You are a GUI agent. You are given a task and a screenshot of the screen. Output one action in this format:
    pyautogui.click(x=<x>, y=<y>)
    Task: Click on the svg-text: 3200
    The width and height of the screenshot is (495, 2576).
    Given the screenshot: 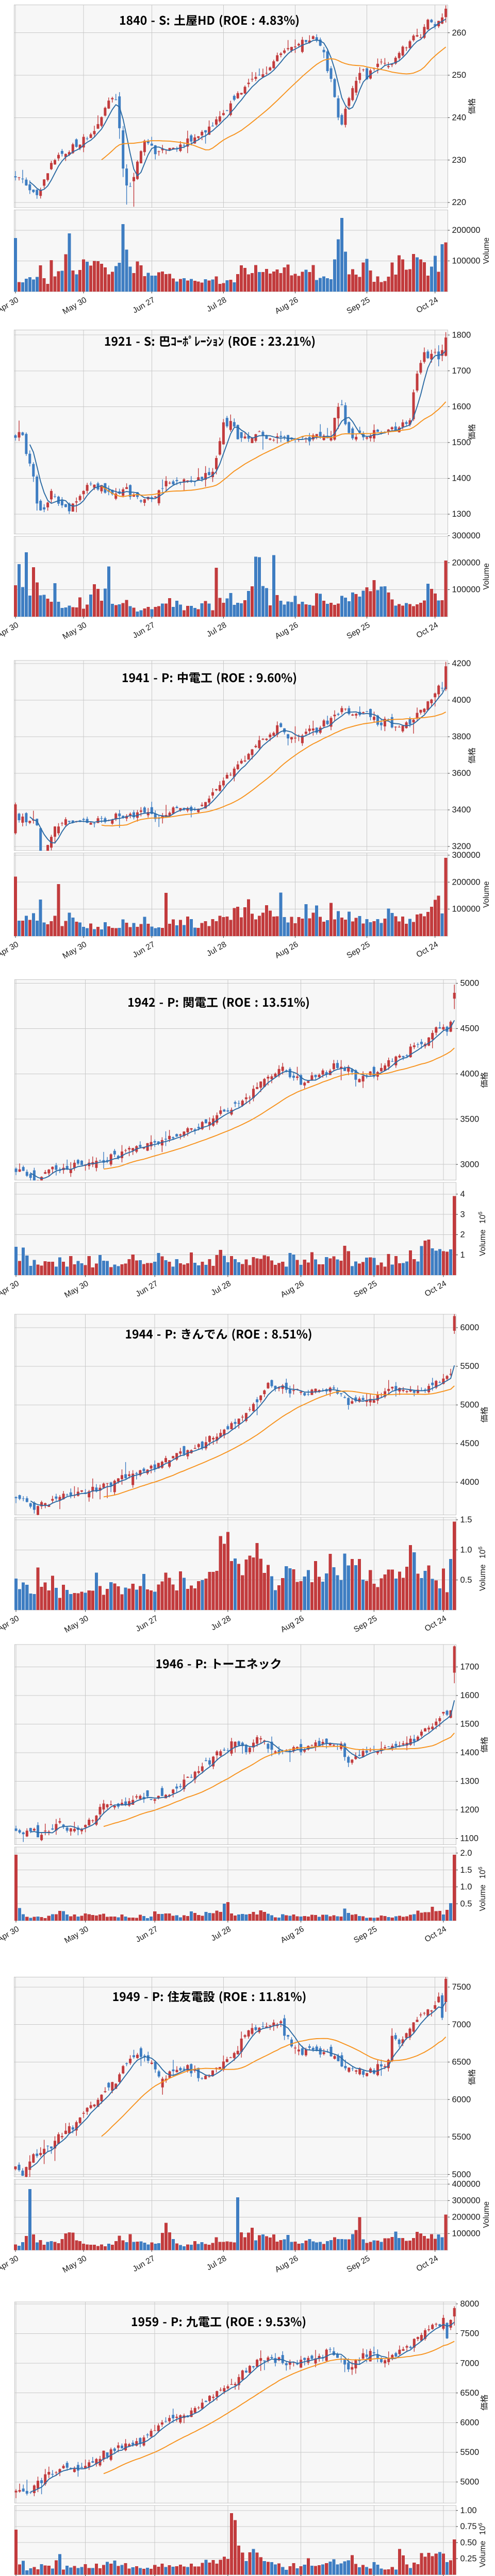 What is the action you would take?
    pyautogui.click(x=461, y=846)
    